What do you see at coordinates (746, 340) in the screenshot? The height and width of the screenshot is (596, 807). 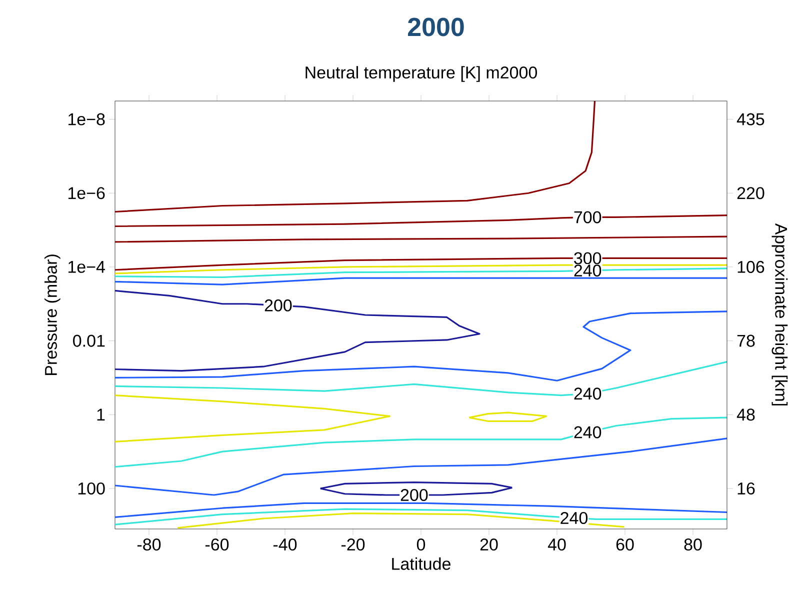 I see `category-label: 78` at bounding box center [746, 340].